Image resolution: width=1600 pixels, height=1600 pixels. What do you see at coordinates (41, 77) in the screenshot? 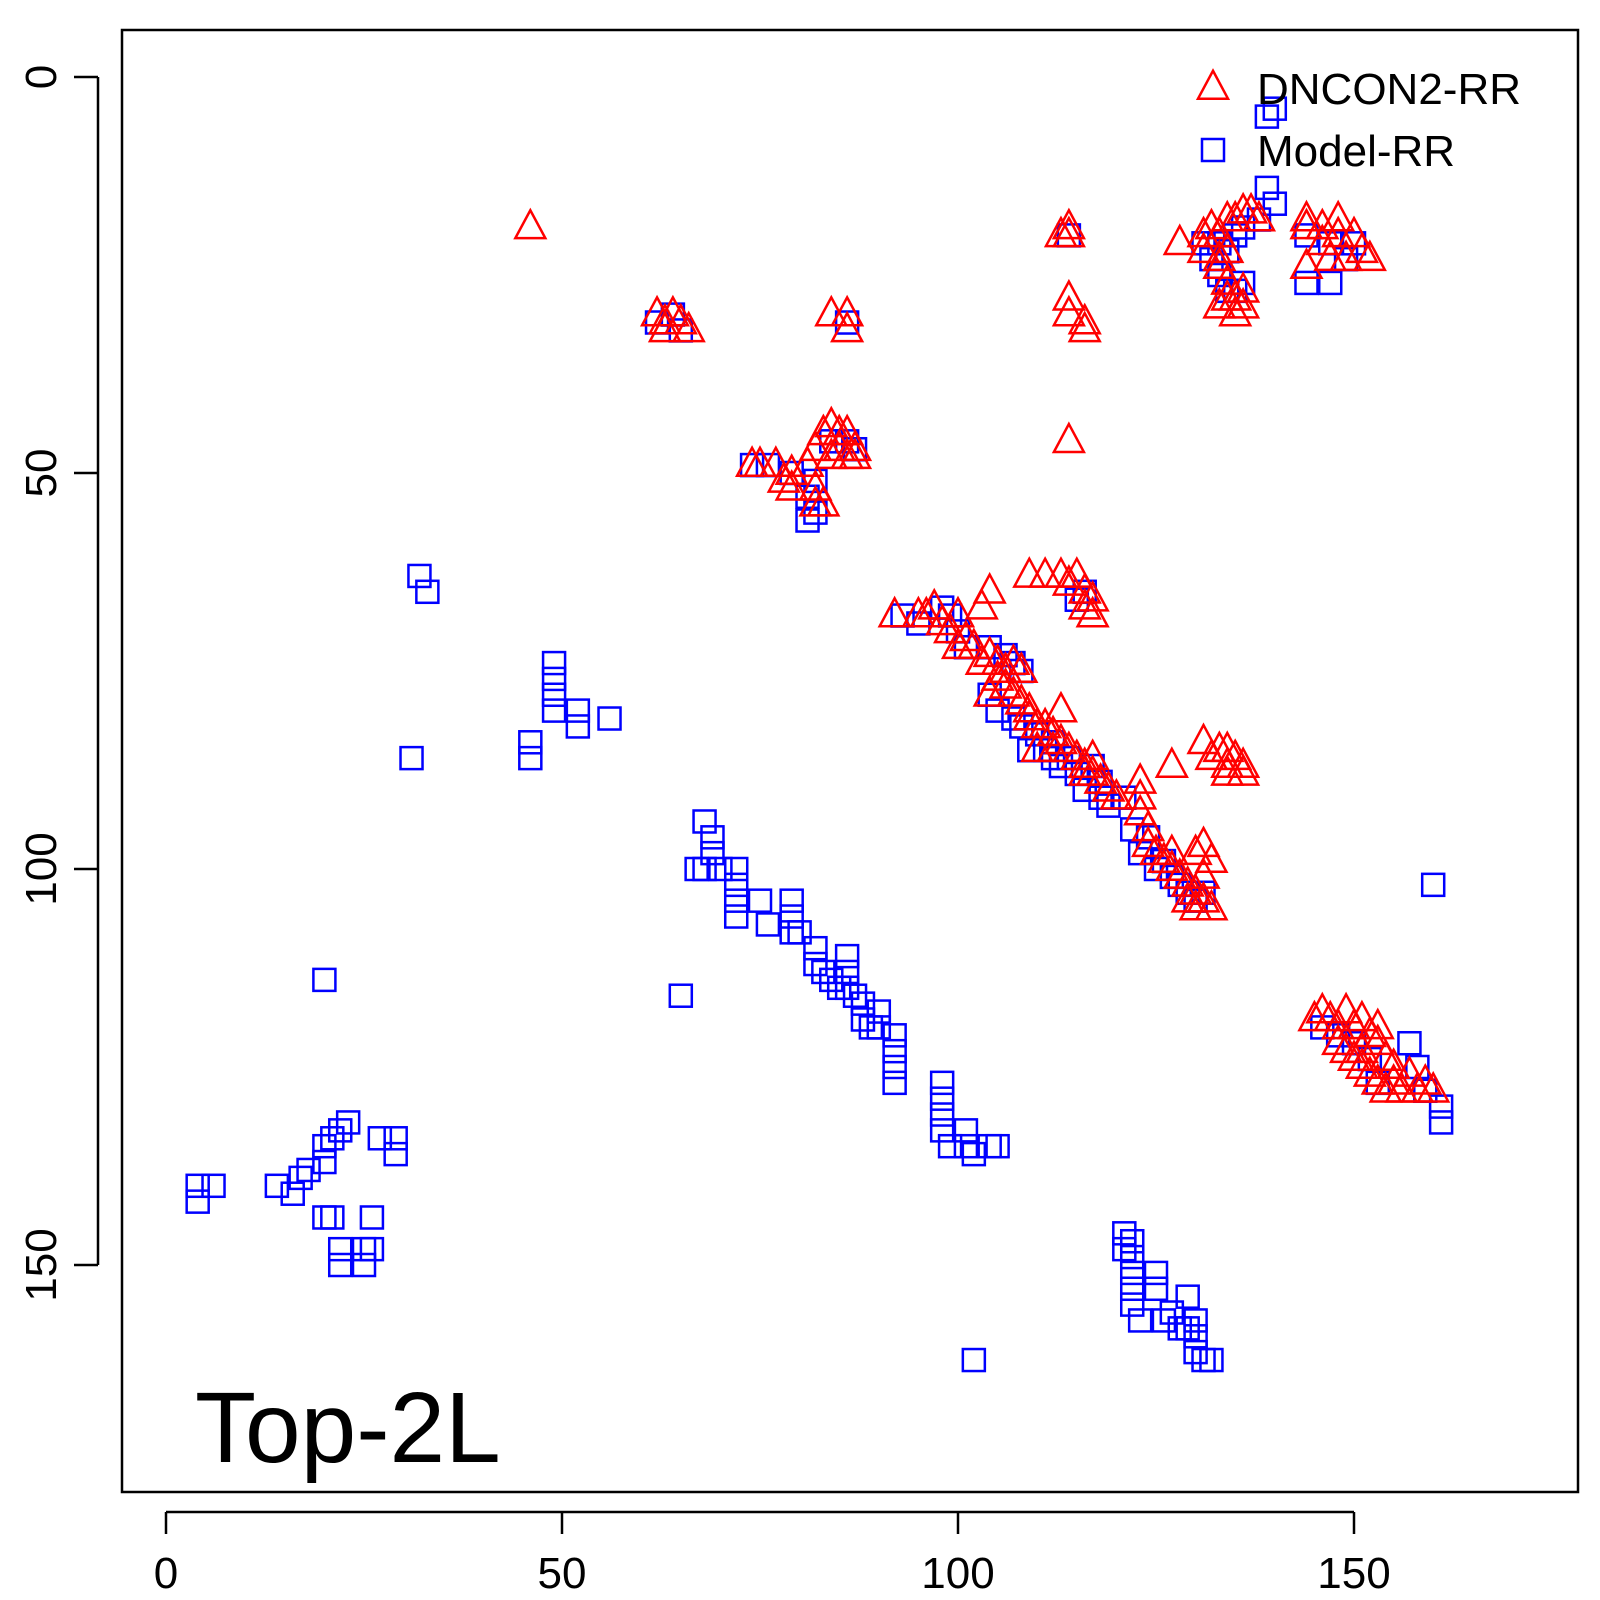
I see `y-tick-label: 0` at bounding box center [41, 77].